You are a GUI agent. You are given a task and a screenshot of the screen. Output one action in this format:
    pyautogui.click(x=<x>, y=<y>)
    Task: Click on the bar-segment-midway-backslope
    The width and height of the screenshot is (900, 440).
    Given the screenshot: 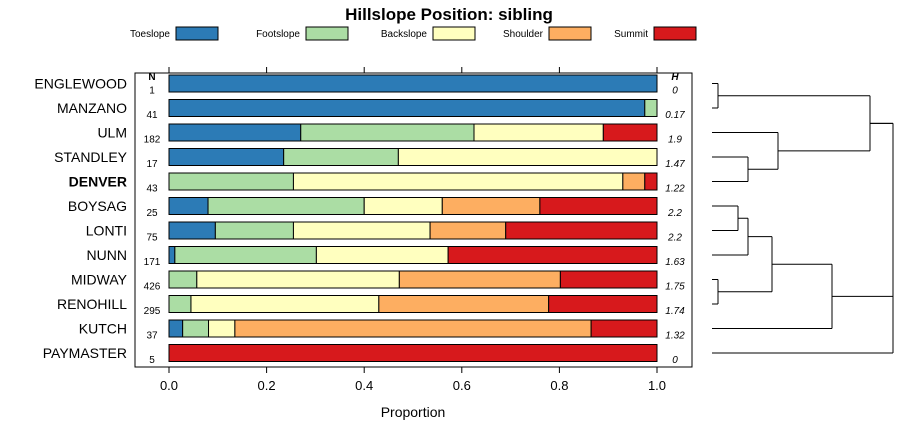 What is the action you would take?
    pyautogui.click(x=298, y=279)
    